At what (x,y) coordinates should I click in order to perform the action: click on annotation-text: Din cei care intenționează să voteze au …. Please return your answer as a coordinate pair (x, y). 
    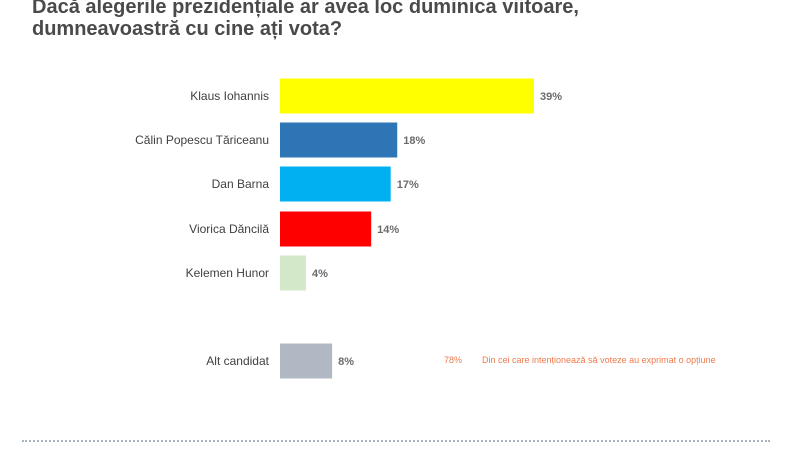
    Looking at the image, I should click on (599, 360).